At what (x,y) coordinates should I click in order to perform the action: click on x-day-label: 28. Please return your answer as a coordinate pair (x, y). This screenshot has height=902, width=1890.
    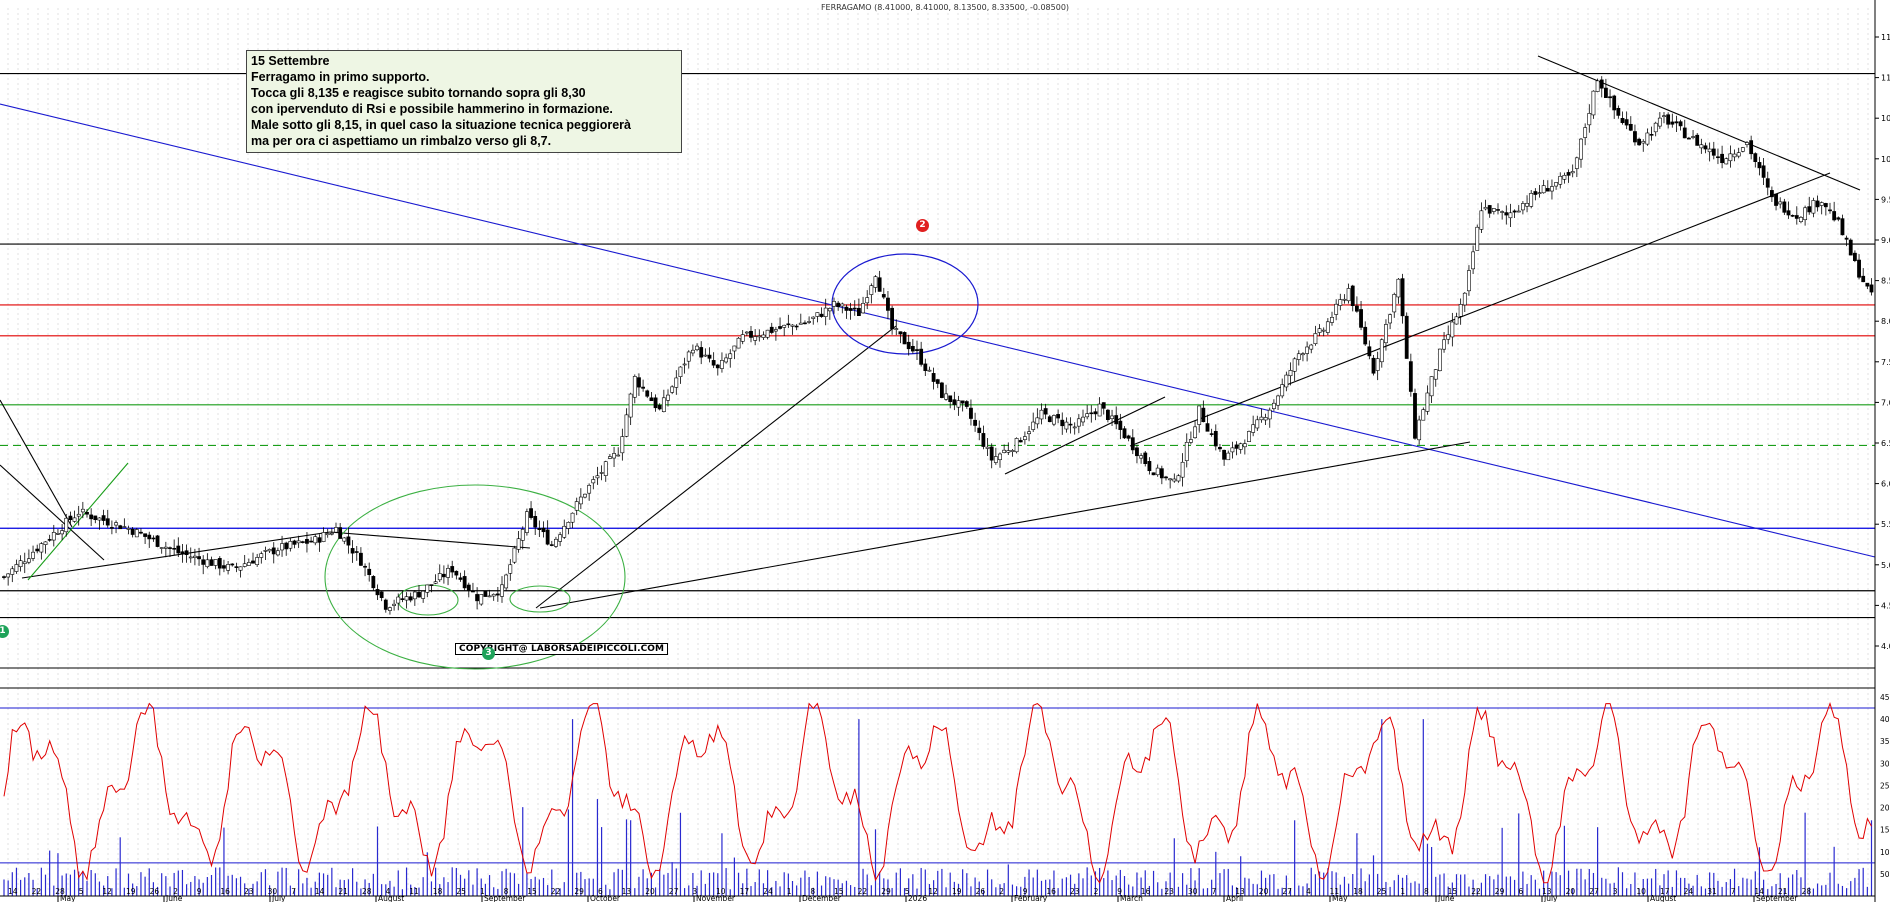
    Looking at the image, I should click on (1807, 891).